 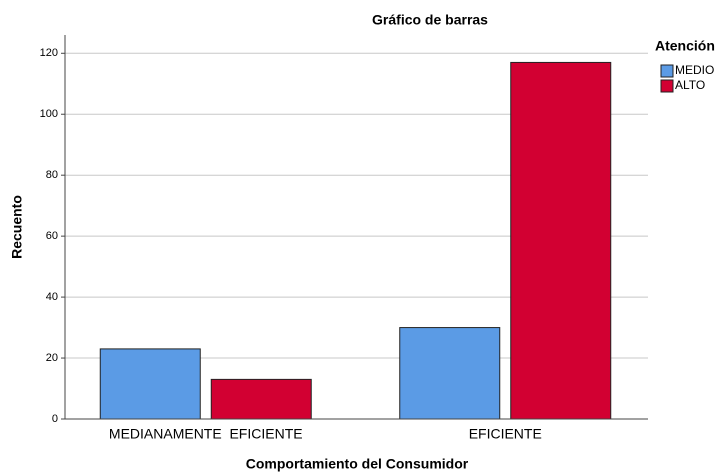 I want to click on y-axis-title: Recuento, so click(x=17, y=227).